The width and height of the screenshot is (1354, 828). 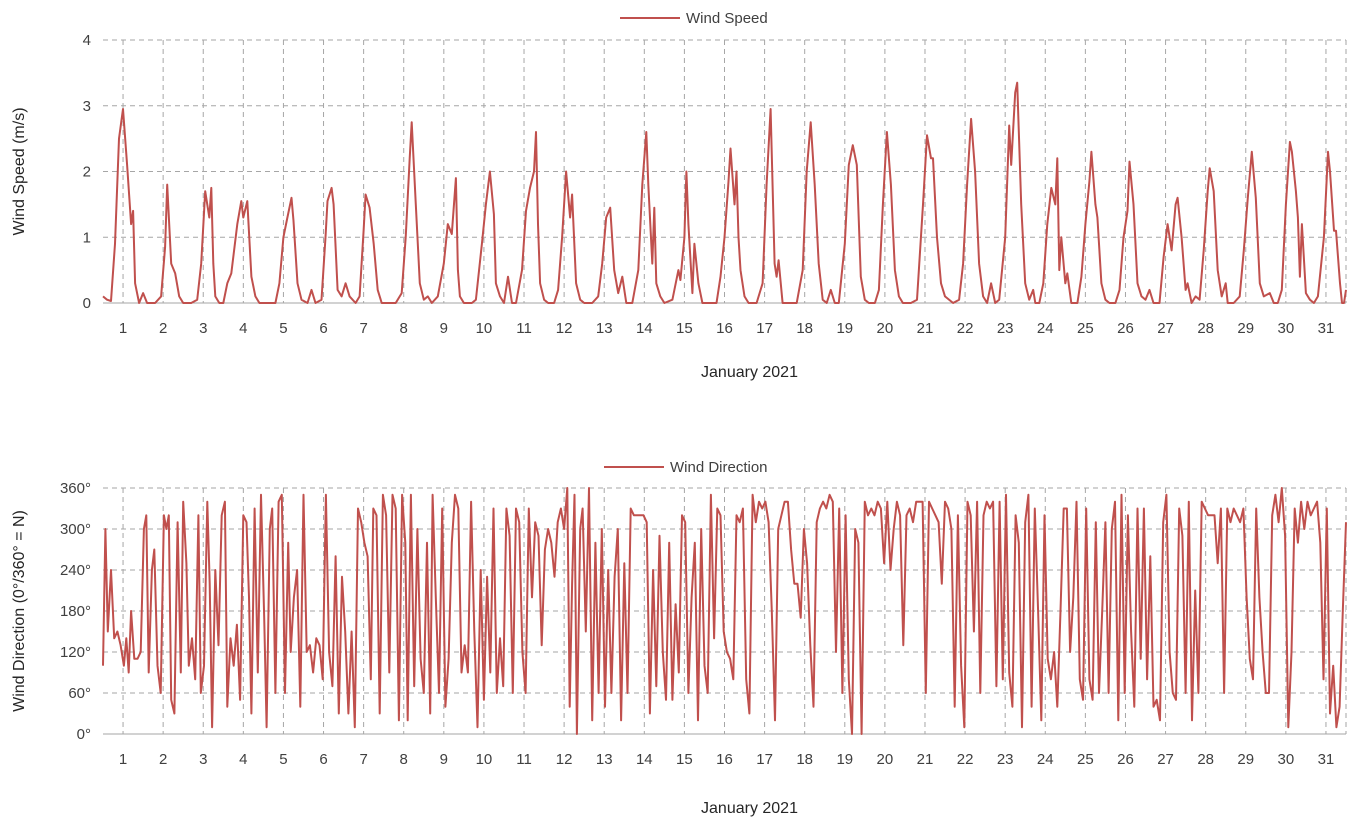 What do you see at coordinates (87, 303) in the screenshot?
I see `y-tick-label: 0` at bounding box center [87, 303].